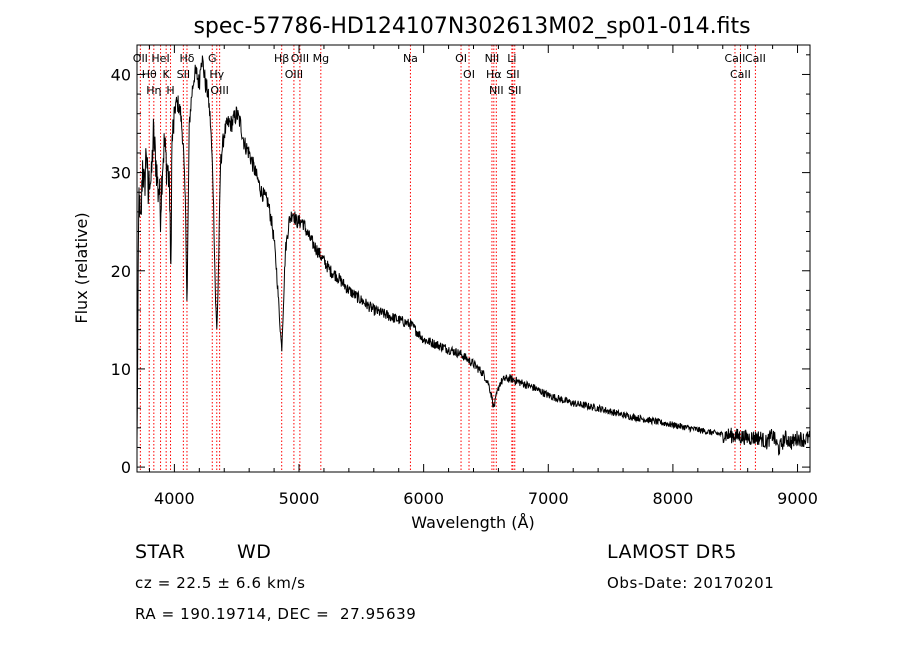  Describe the element at coordinates (121, 369) in the screenshot. I see `y-tick-label: 10` at that location.